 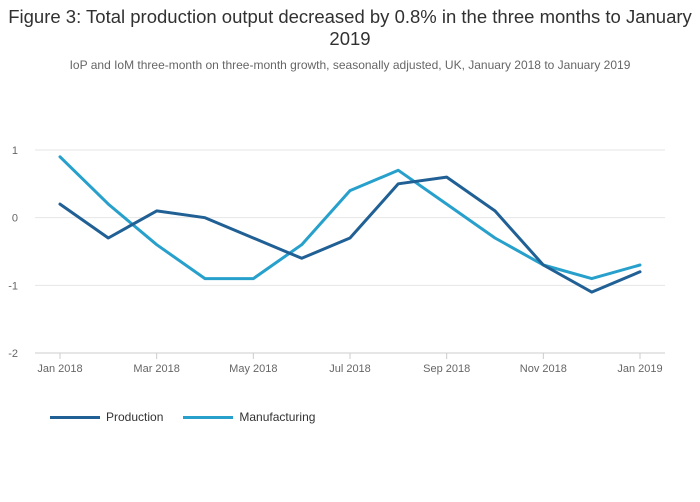 I want to click on legend-swatch-manufacturing, so click(x=208, y=417).